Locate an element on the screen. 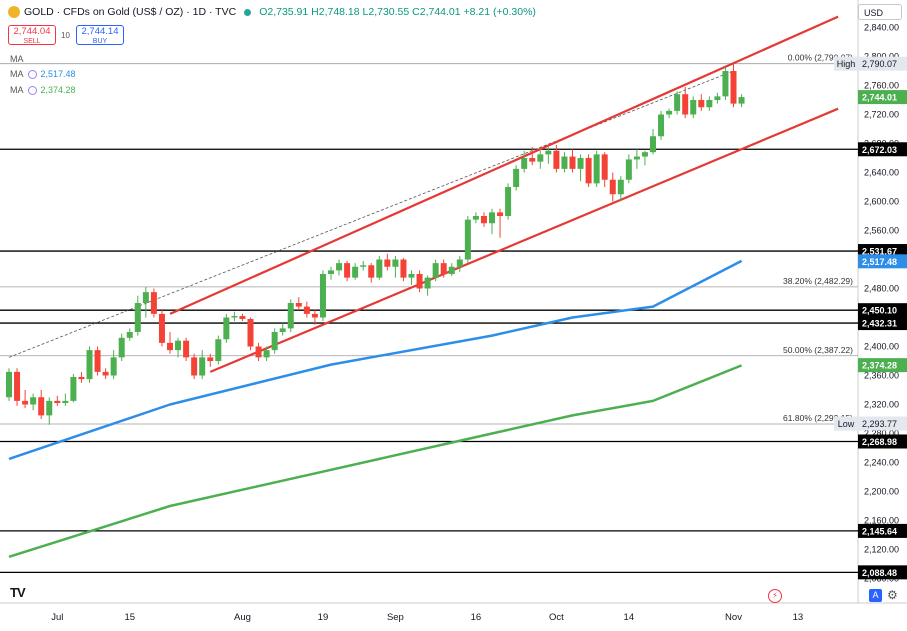 This screenshot has width=907, height=631. order-quantity: 10 is located at coordinates (65, 35).